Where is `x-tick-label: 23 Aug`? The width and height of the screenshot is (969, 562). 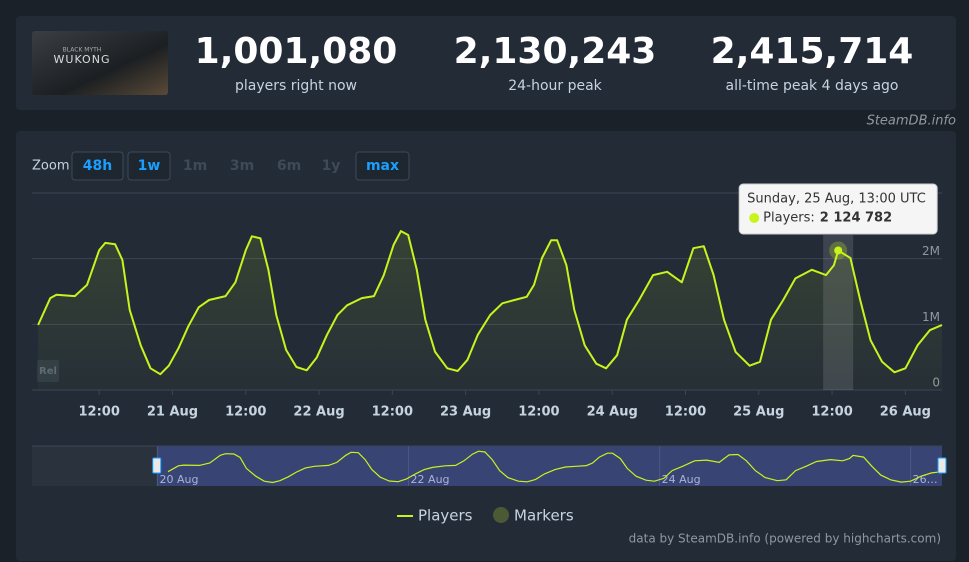 x-tick-label: 23 Aug is located at coordinates (465, 412).